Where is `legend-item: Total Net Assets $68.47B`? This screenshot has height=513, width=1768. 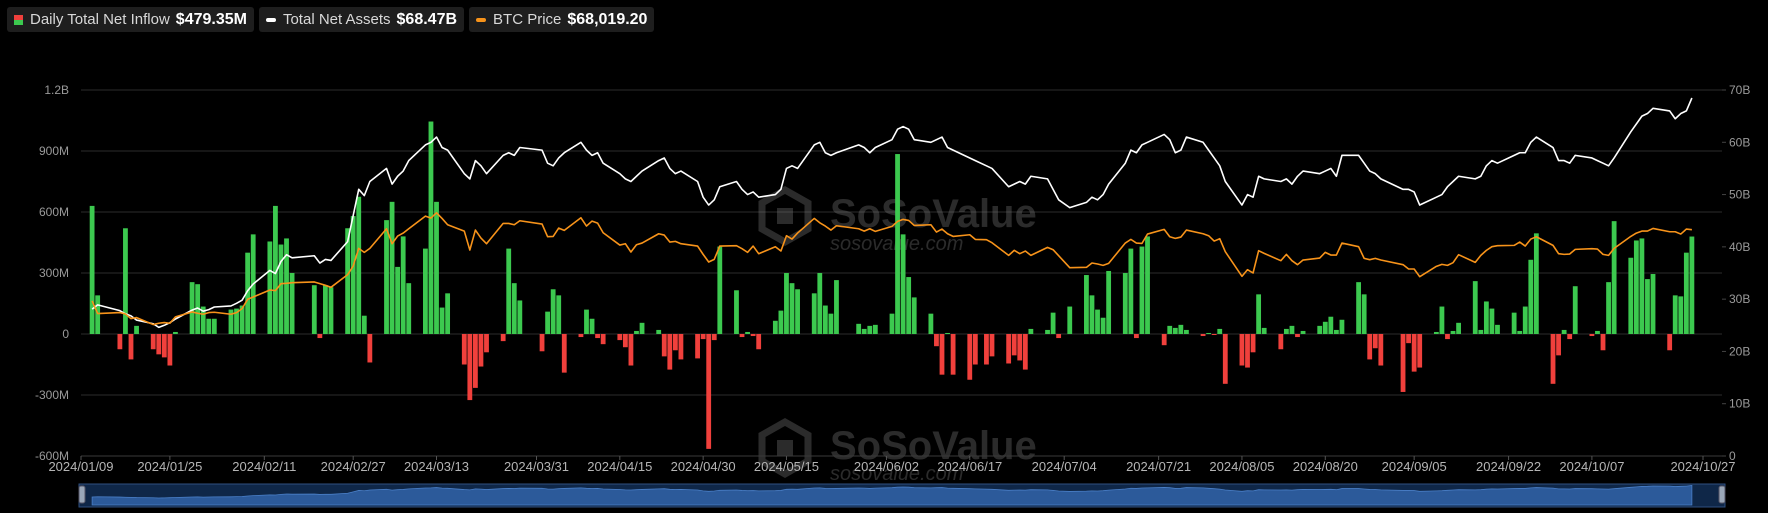 legend-item: Total Net Assets $68.47B is located at coordinates (361, 19).